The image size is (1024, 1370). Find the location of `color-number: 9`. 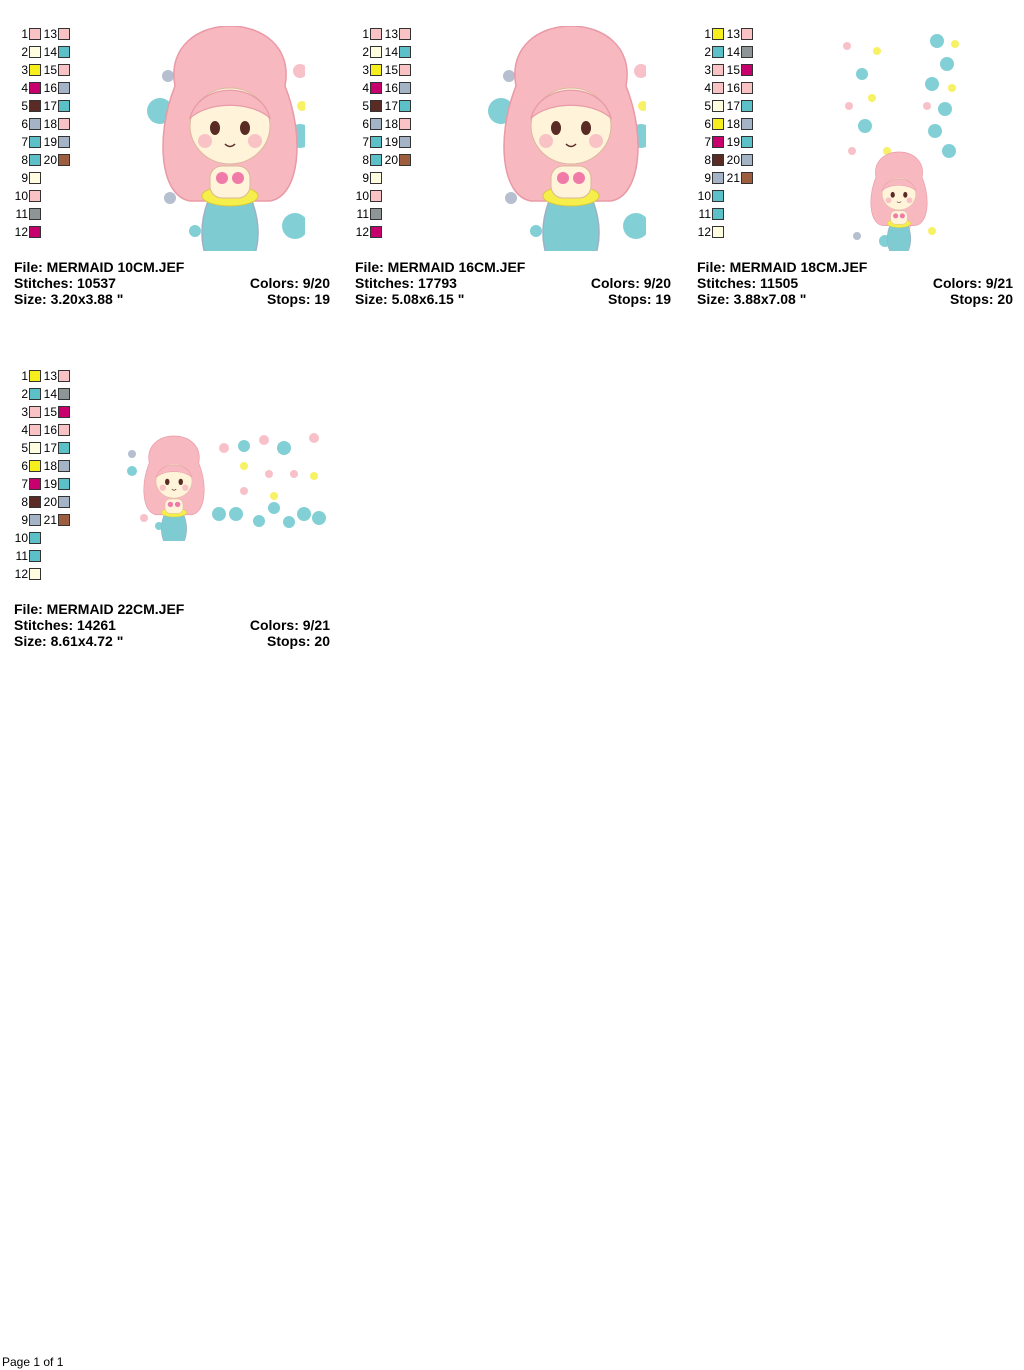

color-number: 9 is located at coordinates (24, 178).